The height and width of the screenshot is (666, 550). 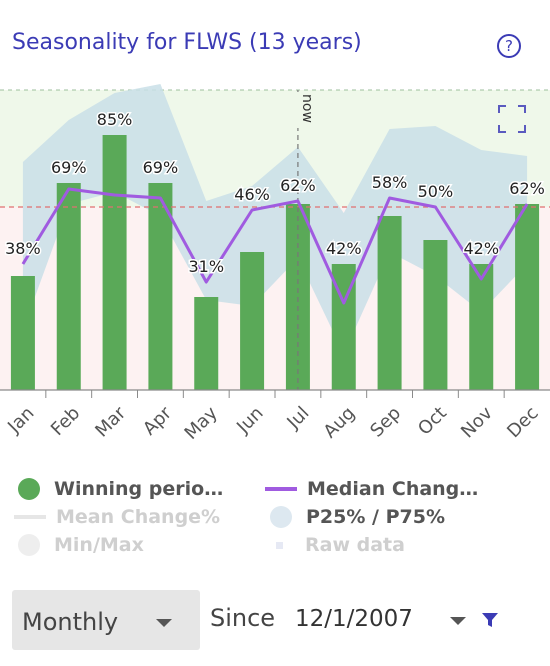 I want to click on data-label-dec: 62%, so click(x=527, y=188).